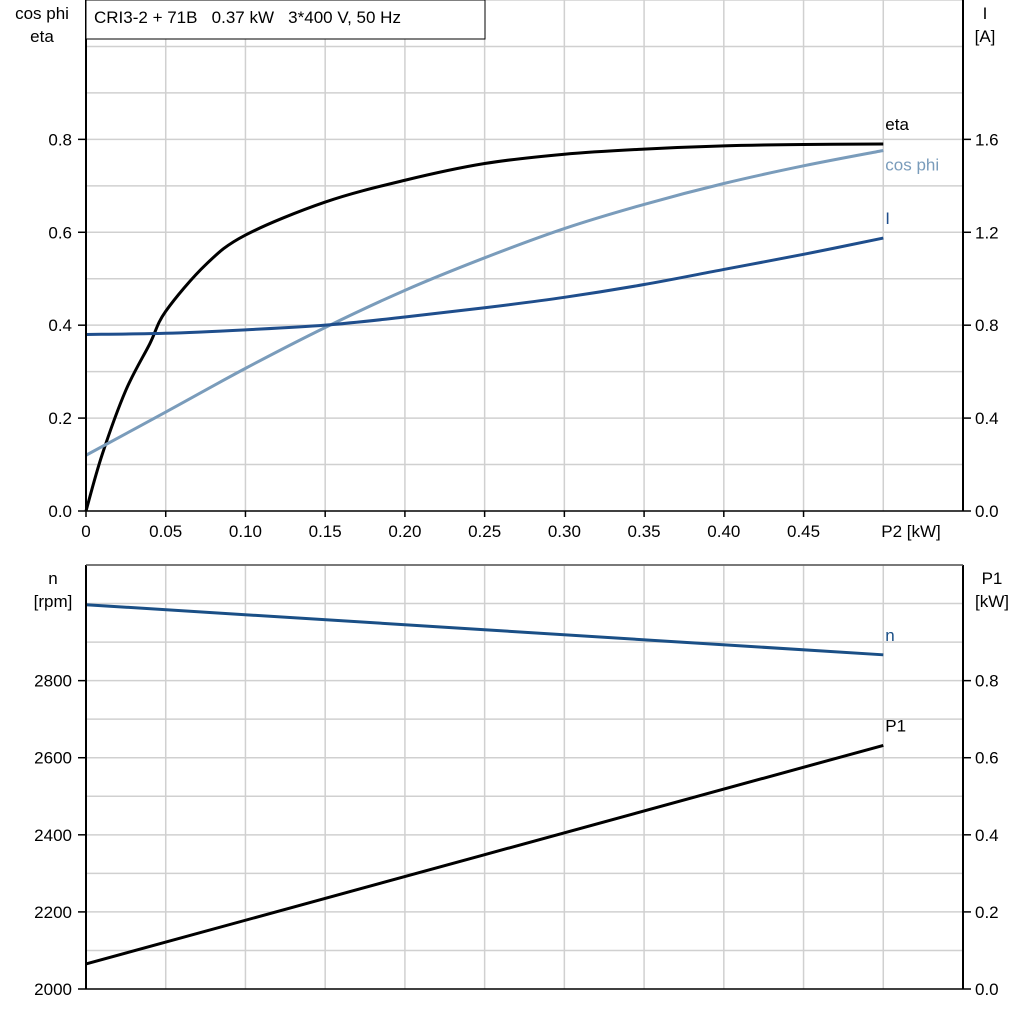 Image resolution: width=1024 pixels, height=1029 pixels. Describe the element at coordinates (889, 635) in the screenshot. I see `series-label-n: n` at that location.